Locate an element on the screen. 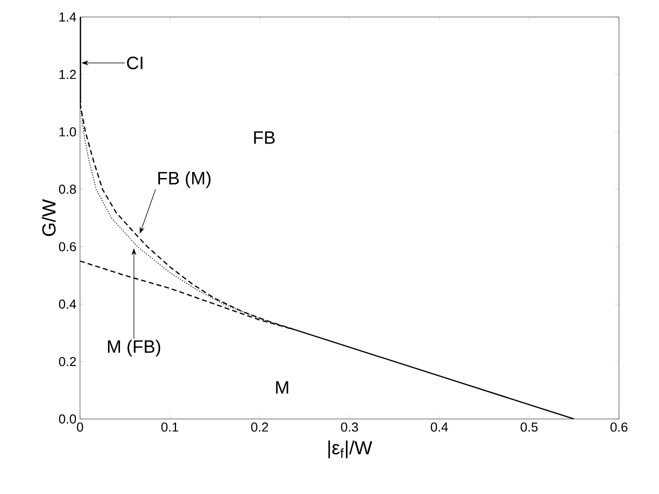 The image size is (659, 494). annotation: FB is located at coordinates (264, 137).